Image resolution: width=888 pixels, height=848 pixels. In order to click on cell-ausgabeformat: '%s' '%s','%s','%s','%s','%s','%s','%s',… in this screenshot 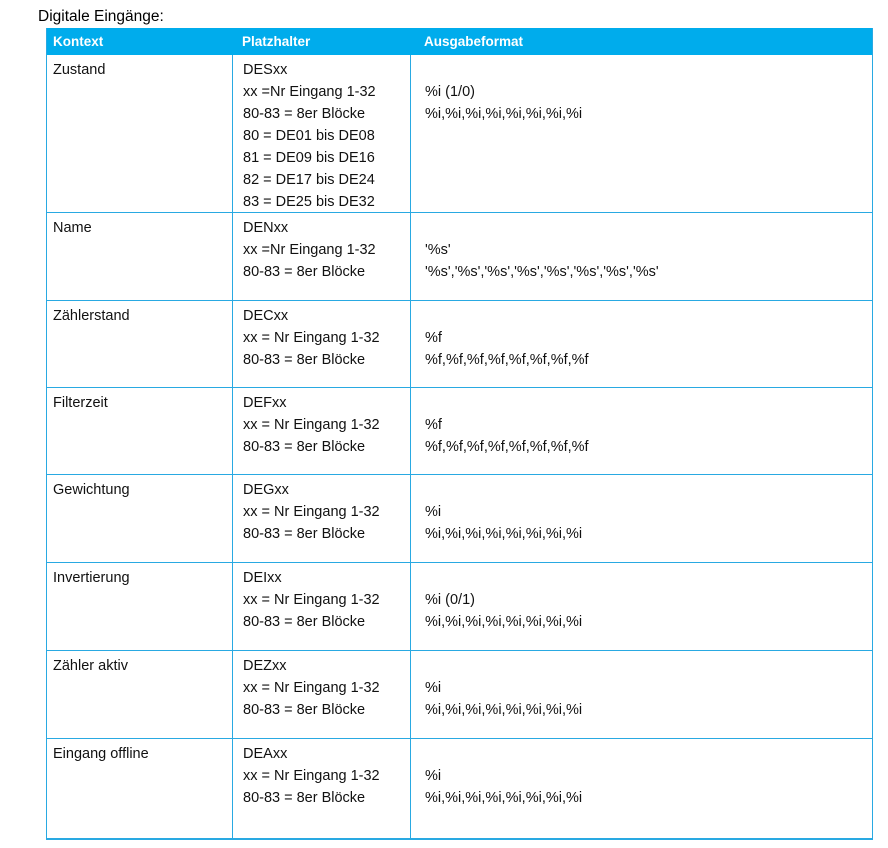, I will do `click(641, 256)`.